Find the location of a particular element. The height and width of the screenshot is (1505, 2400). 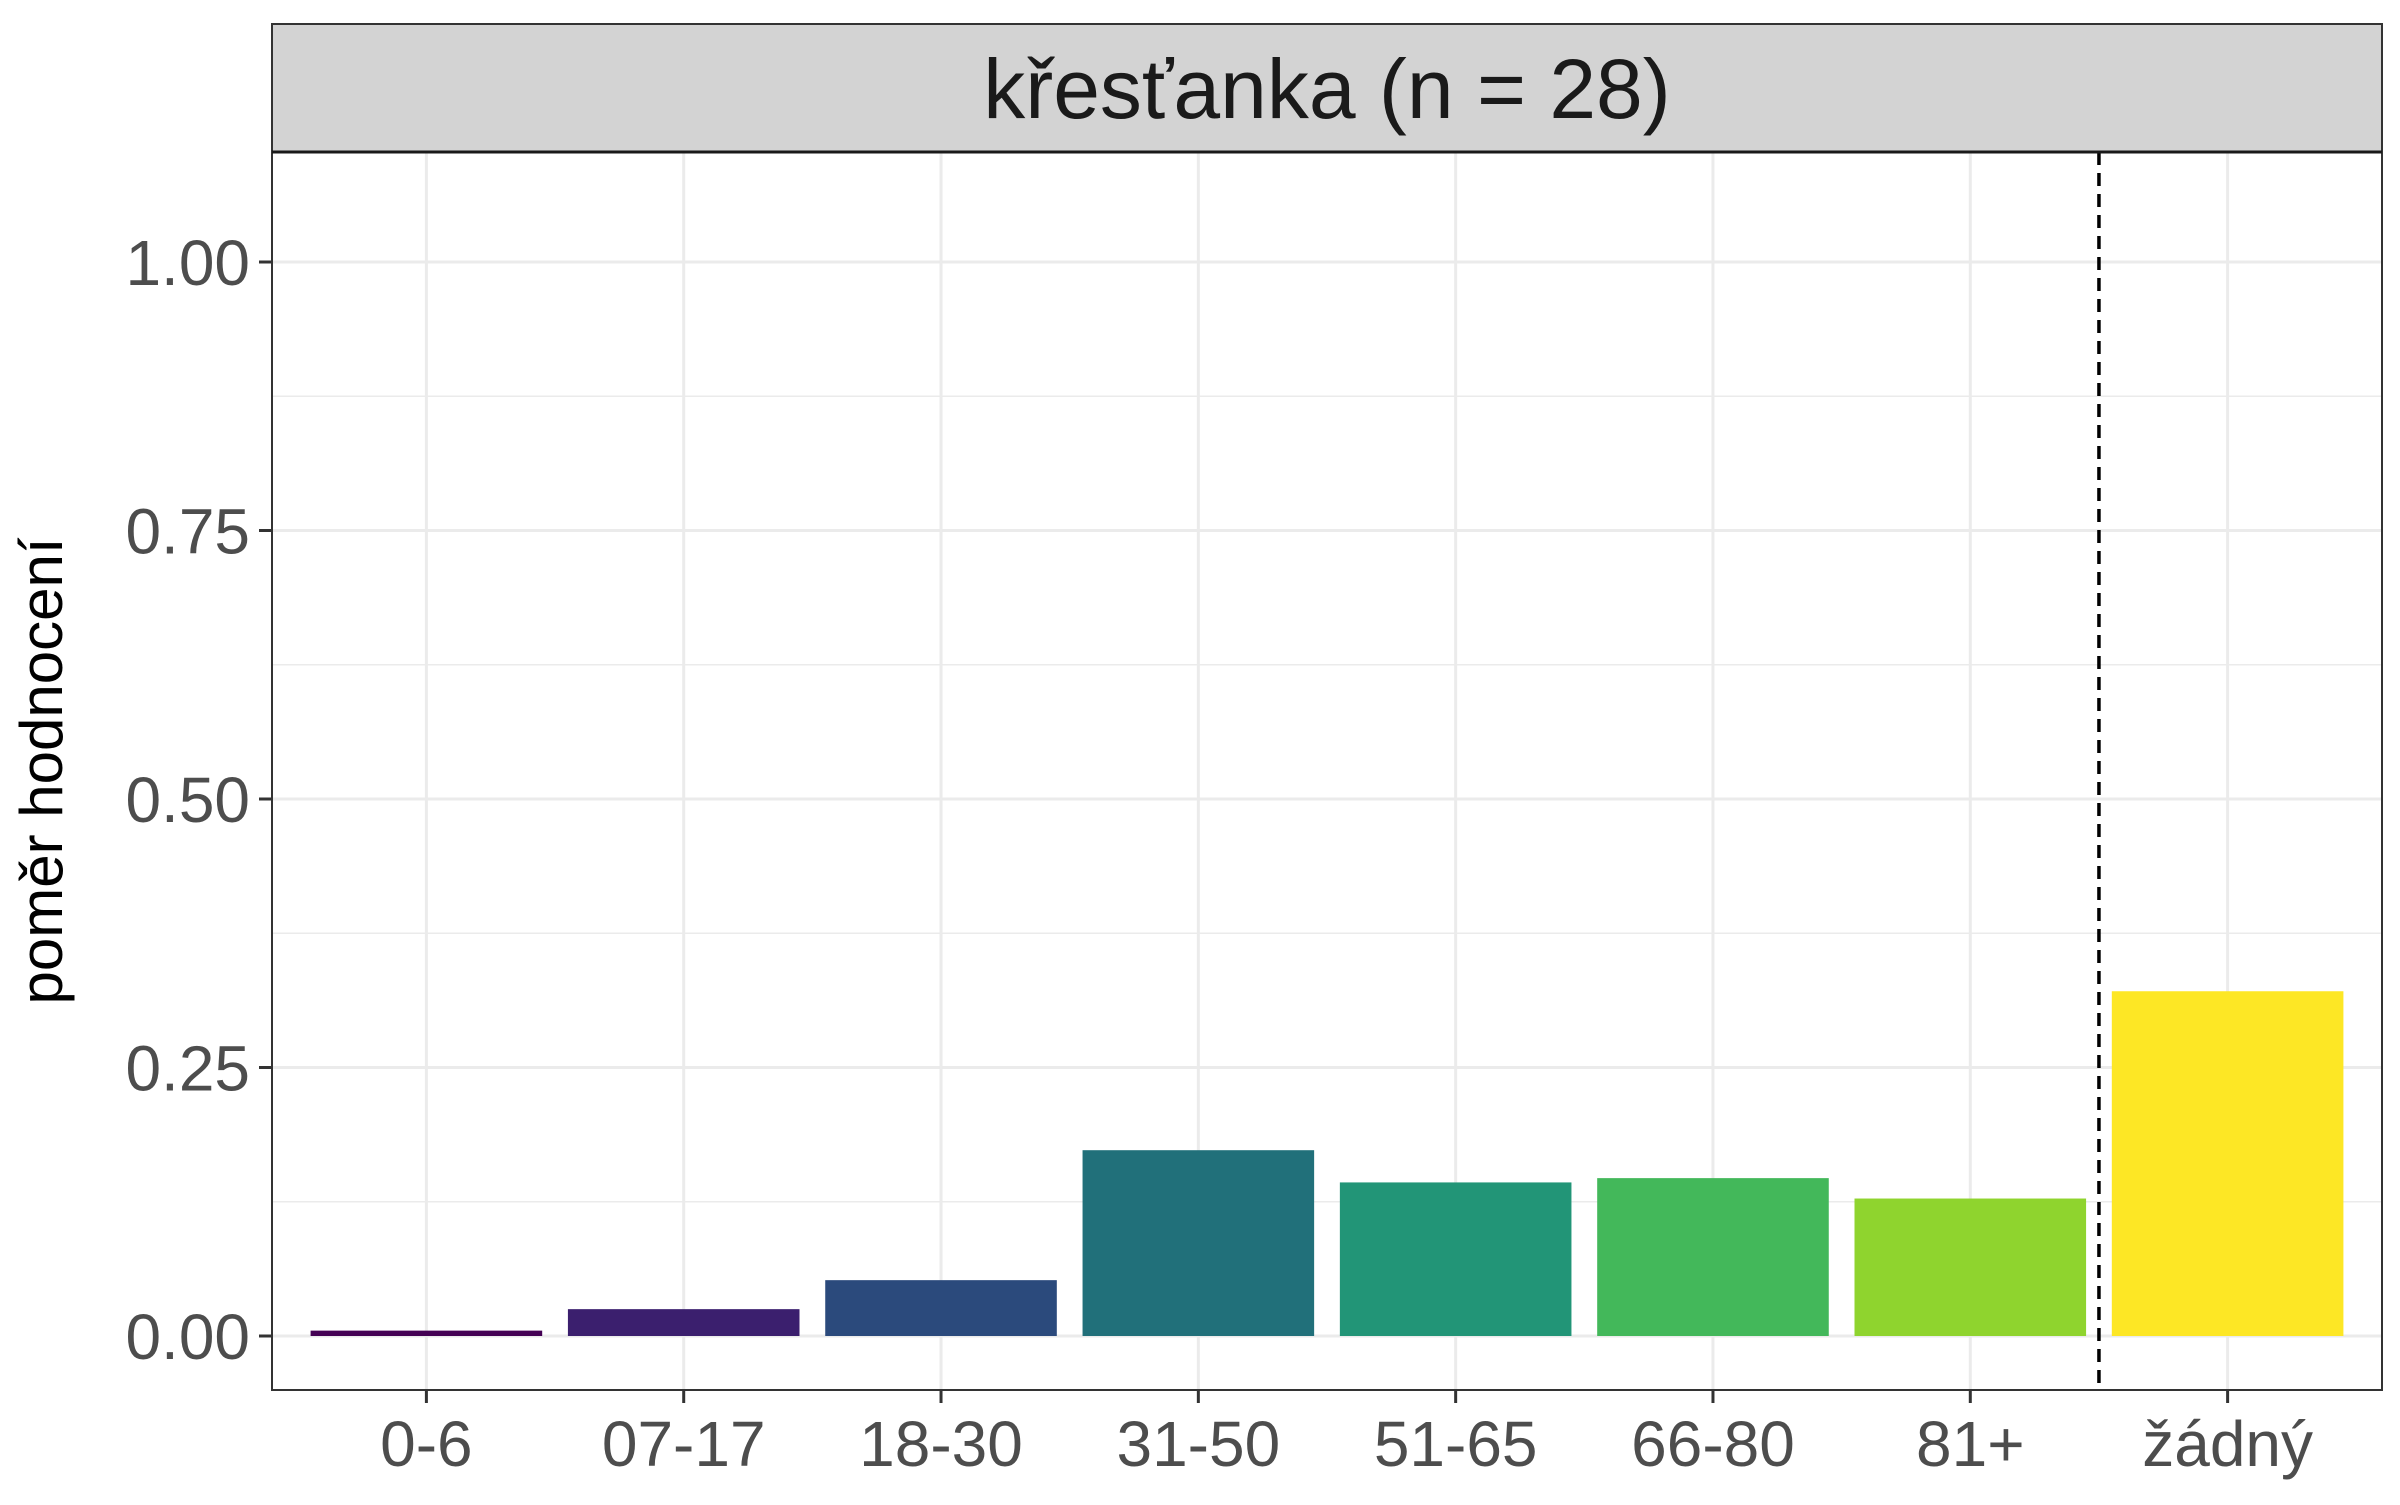

bar-81+ is located at coordinates (1970, 1267).